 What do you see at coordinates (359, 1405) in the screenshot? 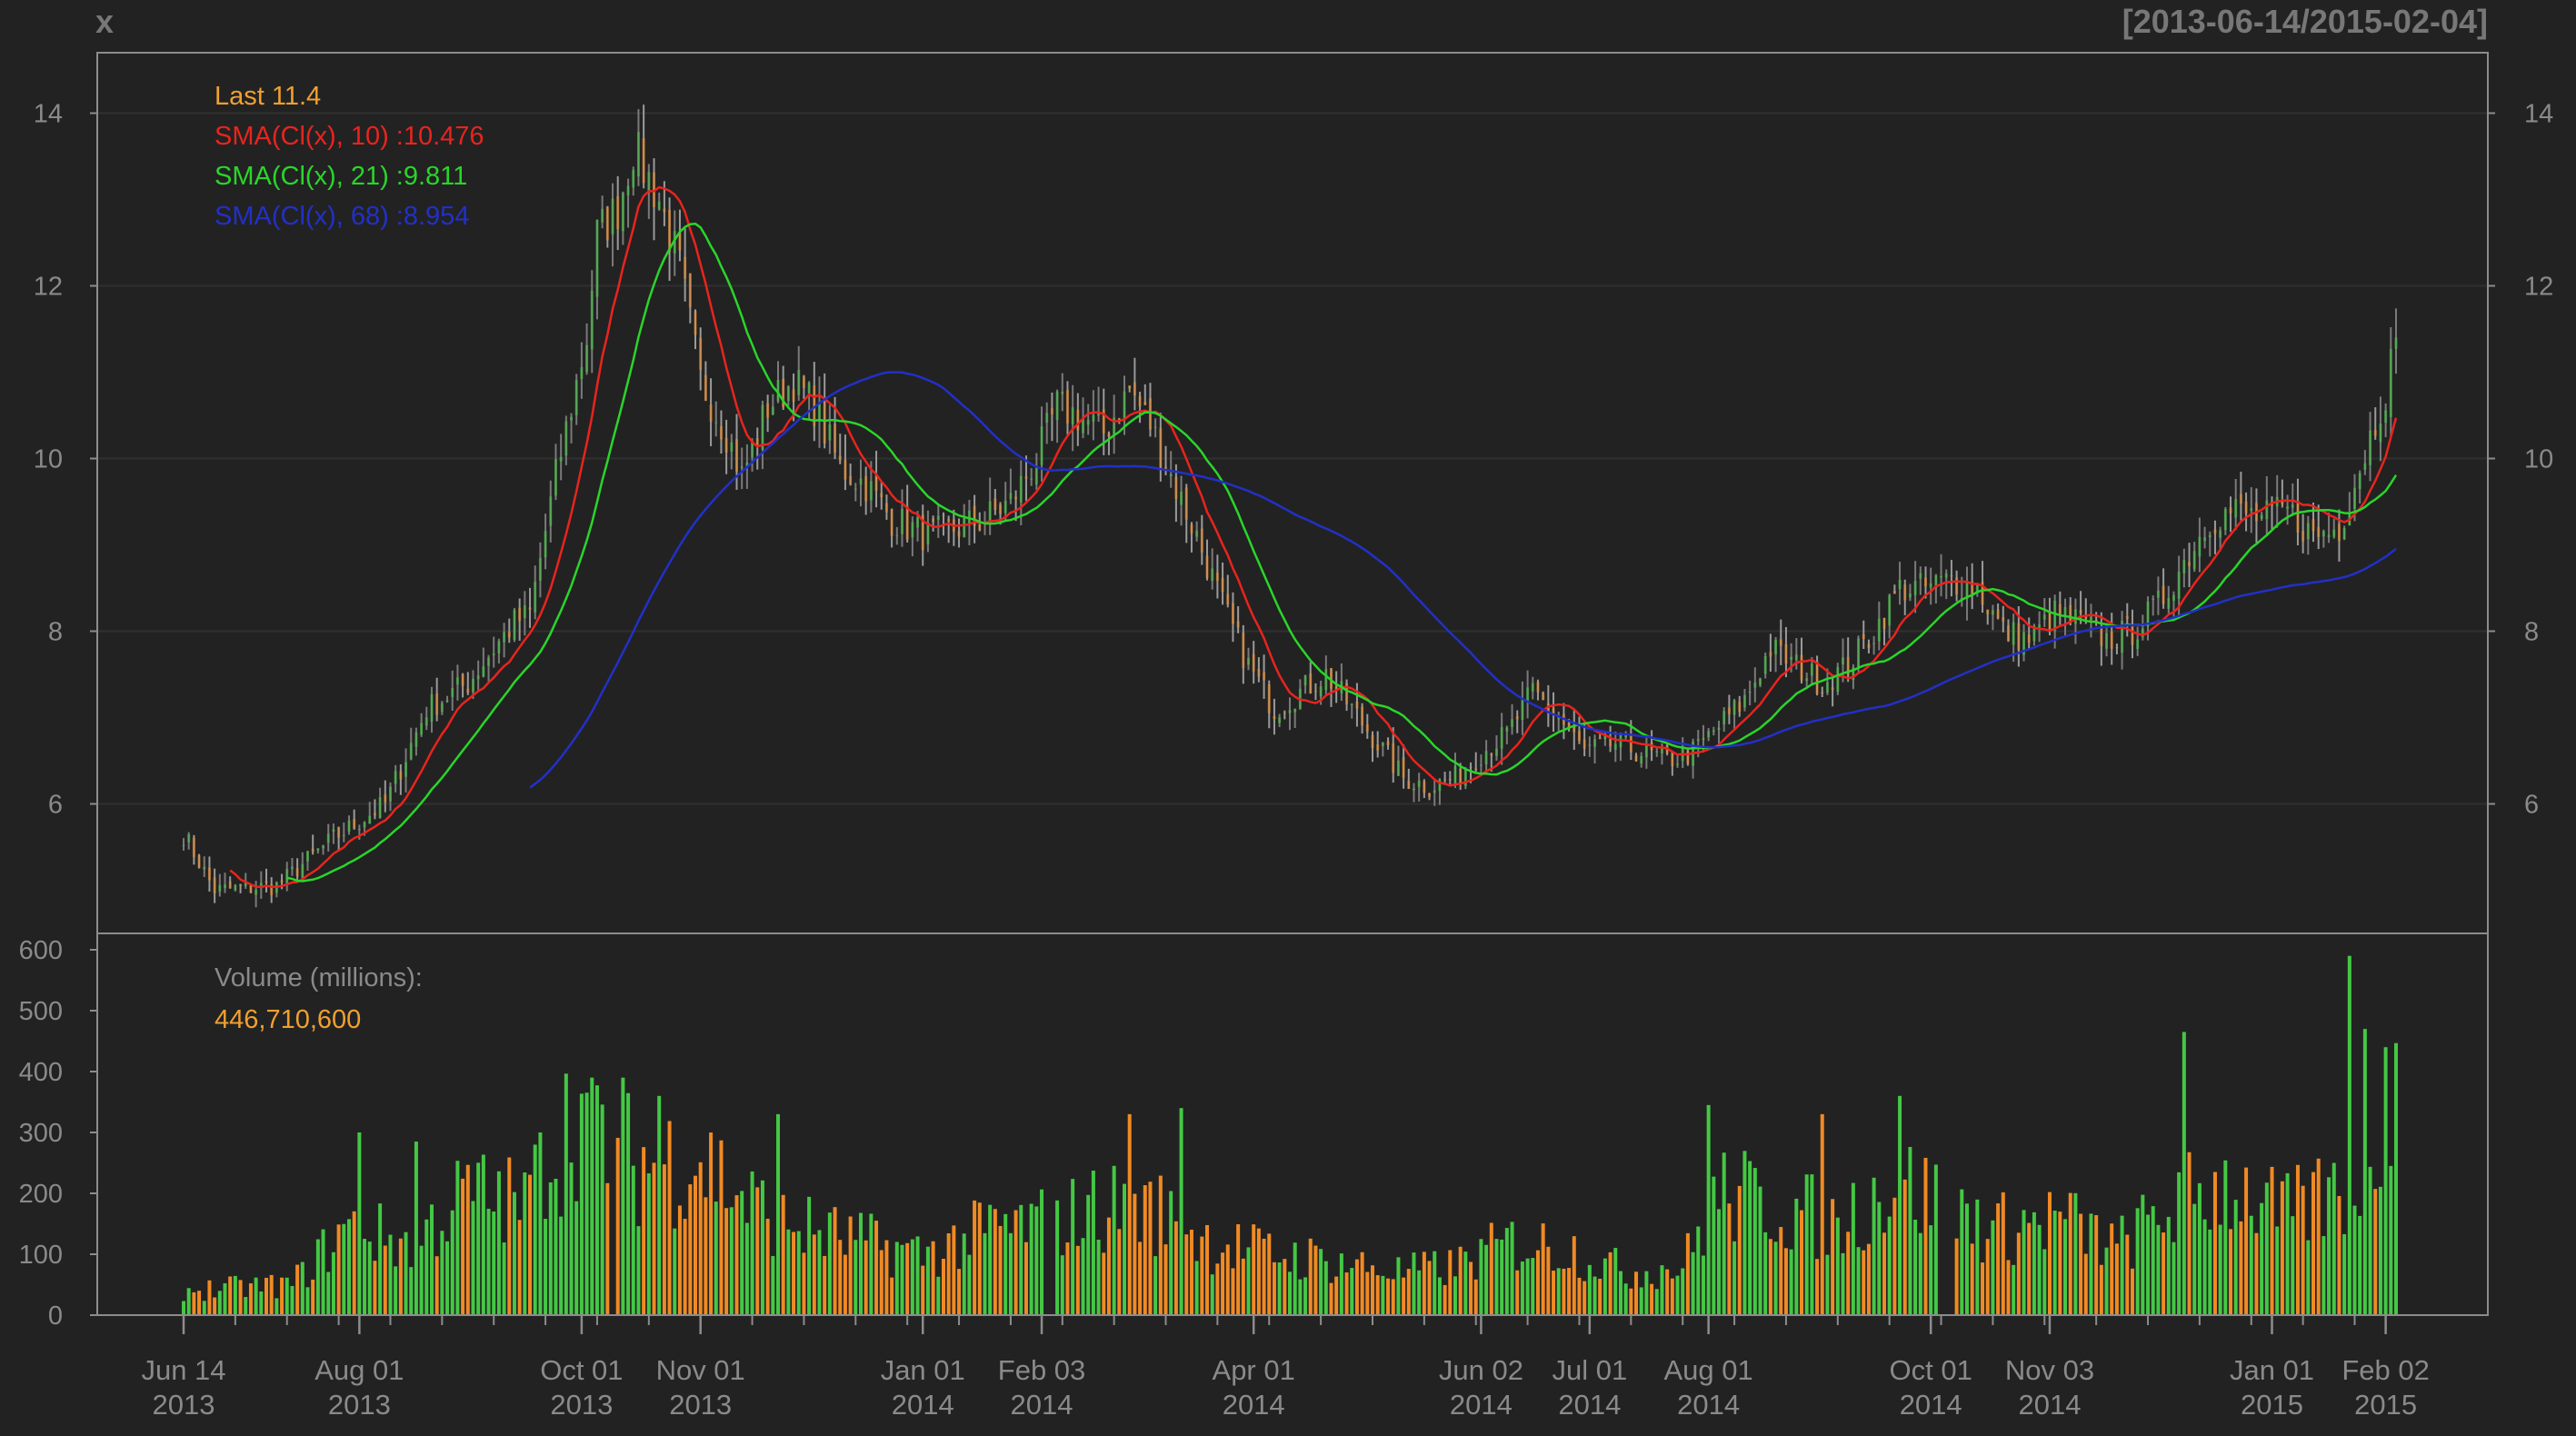
I see `x-tick-year: 2013` at bounding box center [359, 1405].